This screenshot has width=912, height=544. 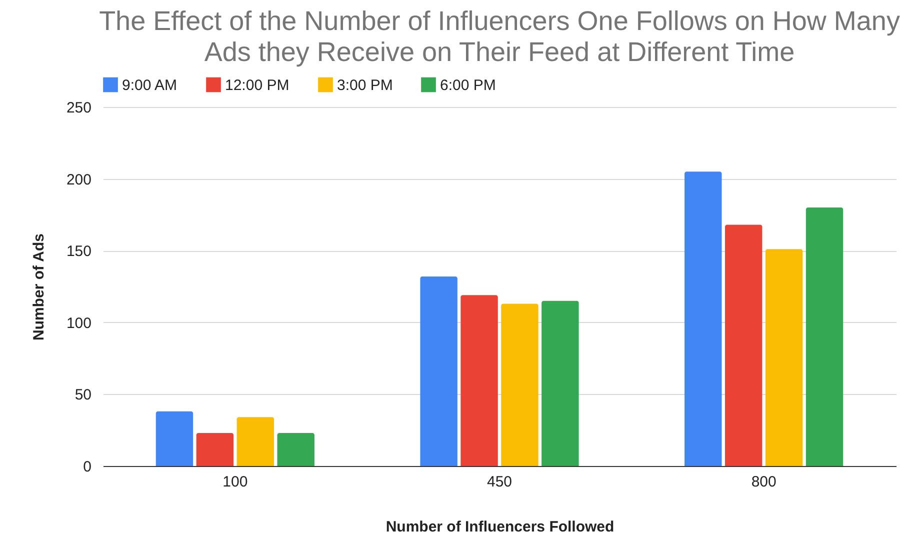 I want to click on y-tick-label: 150, so click(x=79, y=251).